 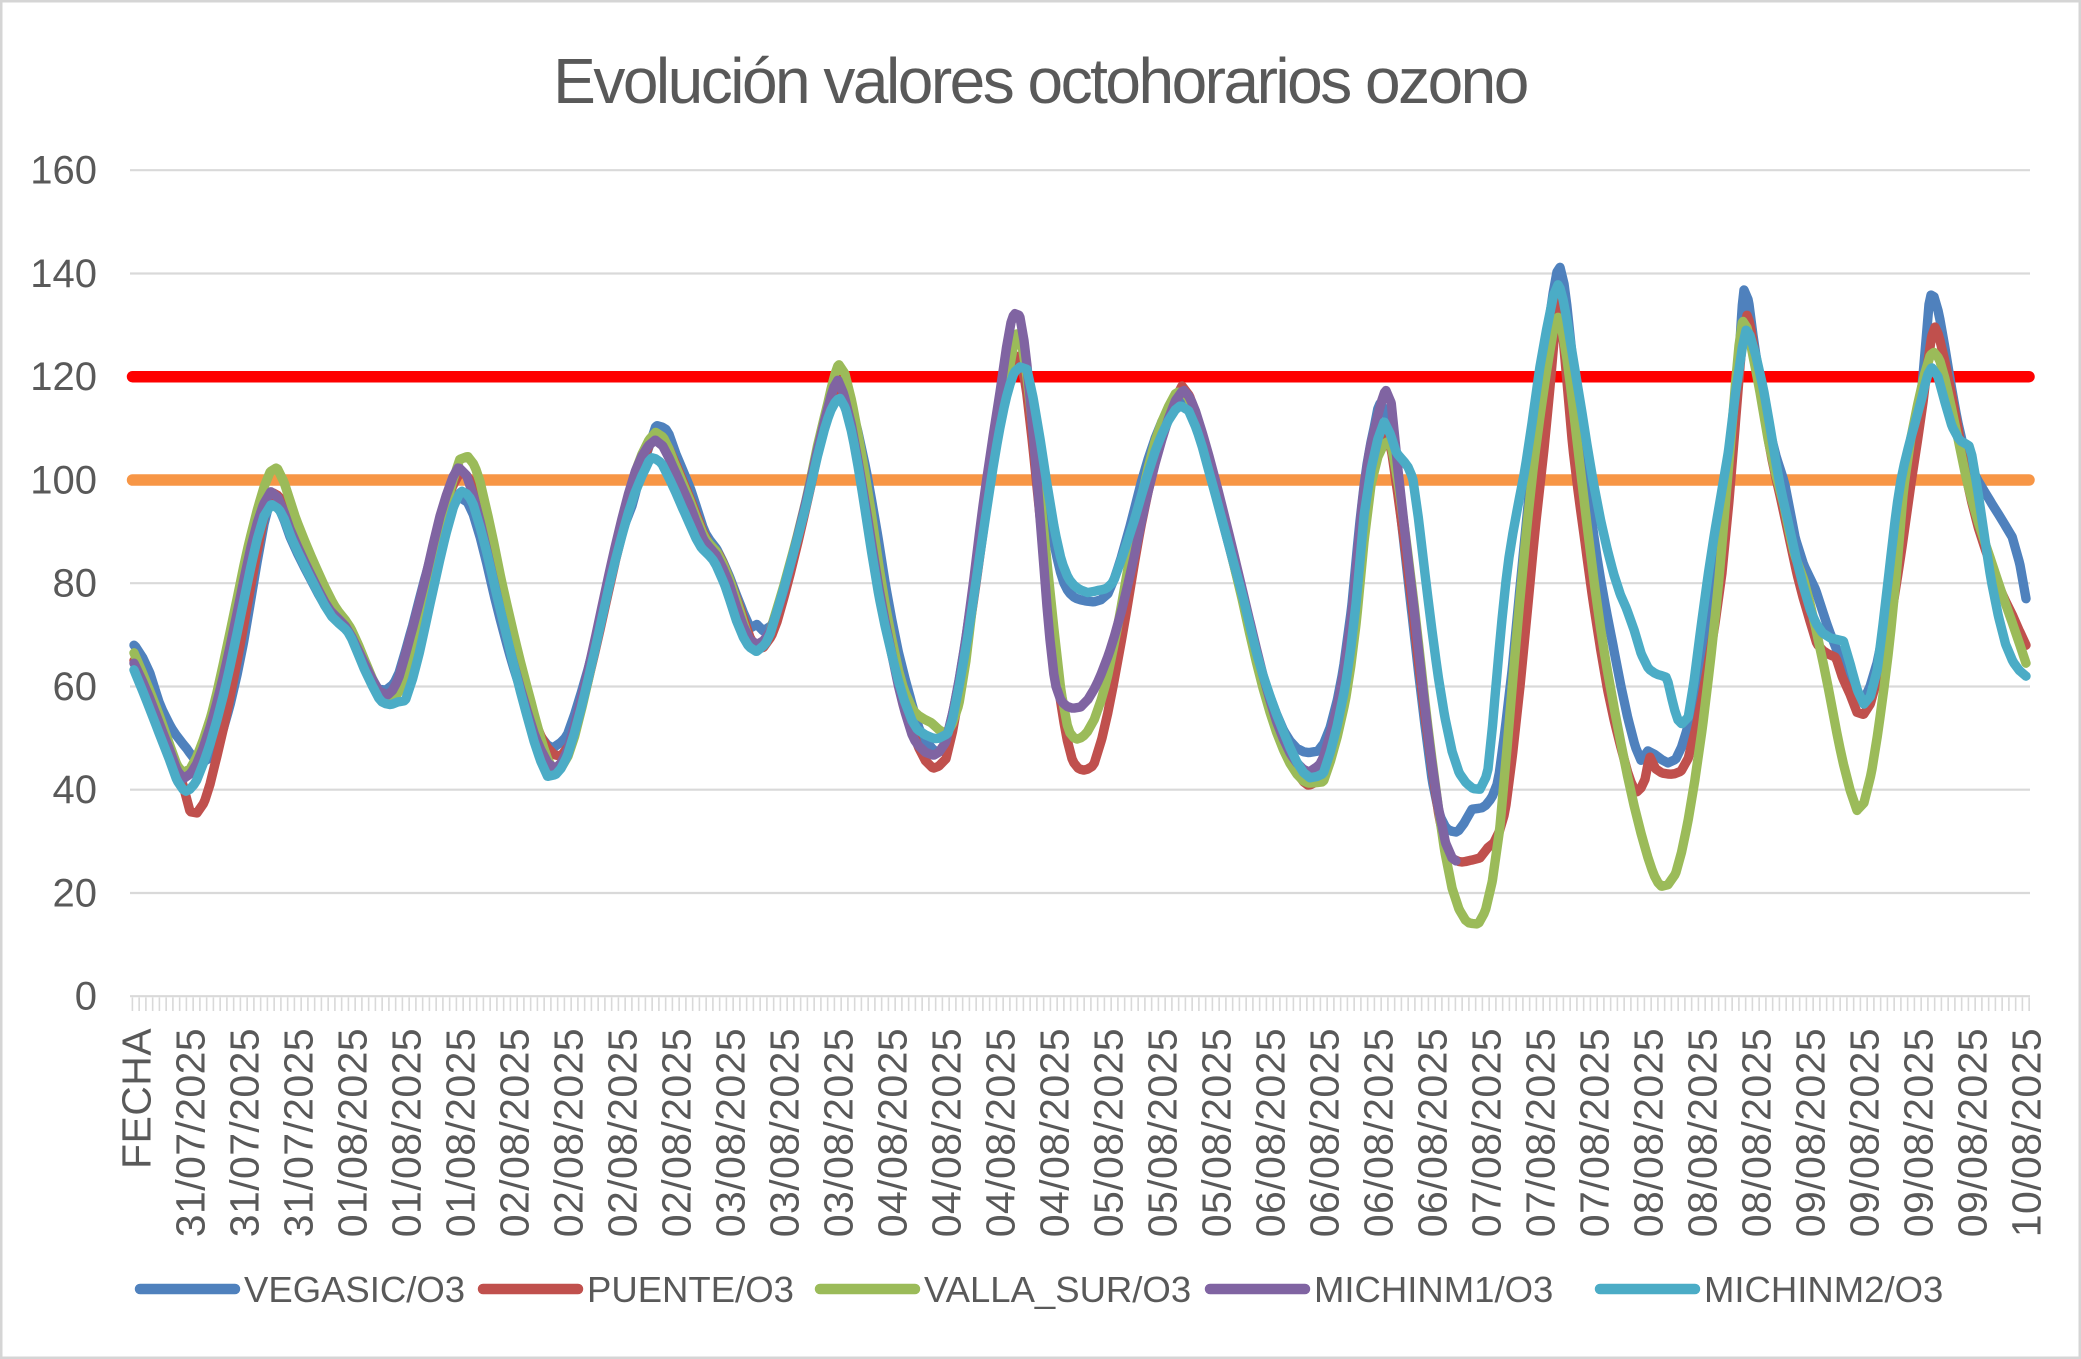 What do you see at coordinates (2026, 1132) in the screenshot?
I see `svg-text: 10/08/2025` at bounding box center [2026, 1132].